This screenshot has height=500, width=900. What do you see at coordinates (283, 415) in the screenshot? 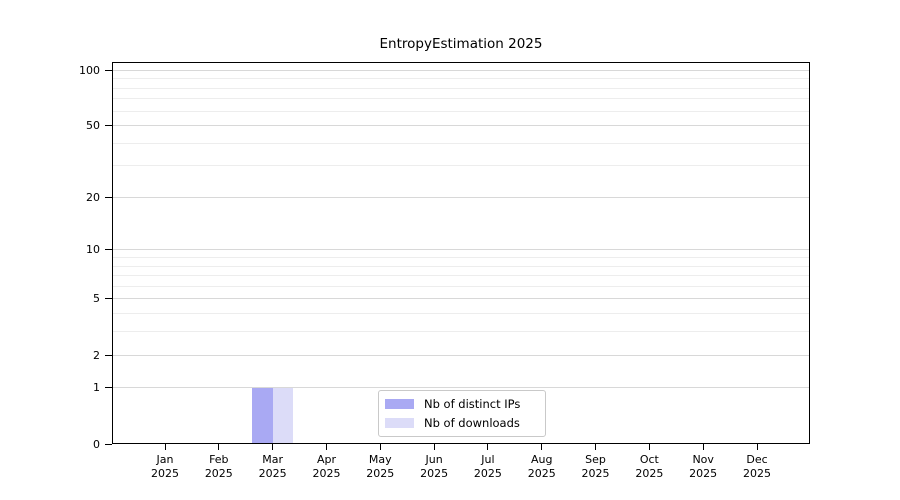
I see `bar-nb-of-downloads-mar` at bounding box center [283, 415].